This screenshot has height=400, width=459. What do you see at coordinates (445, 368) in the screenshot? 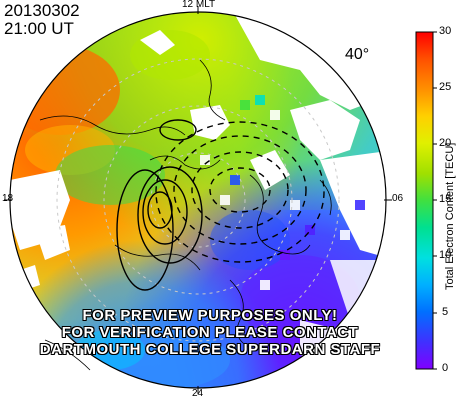
I see `colorbar-tick-0: 0` at bounding box center [445, 368].